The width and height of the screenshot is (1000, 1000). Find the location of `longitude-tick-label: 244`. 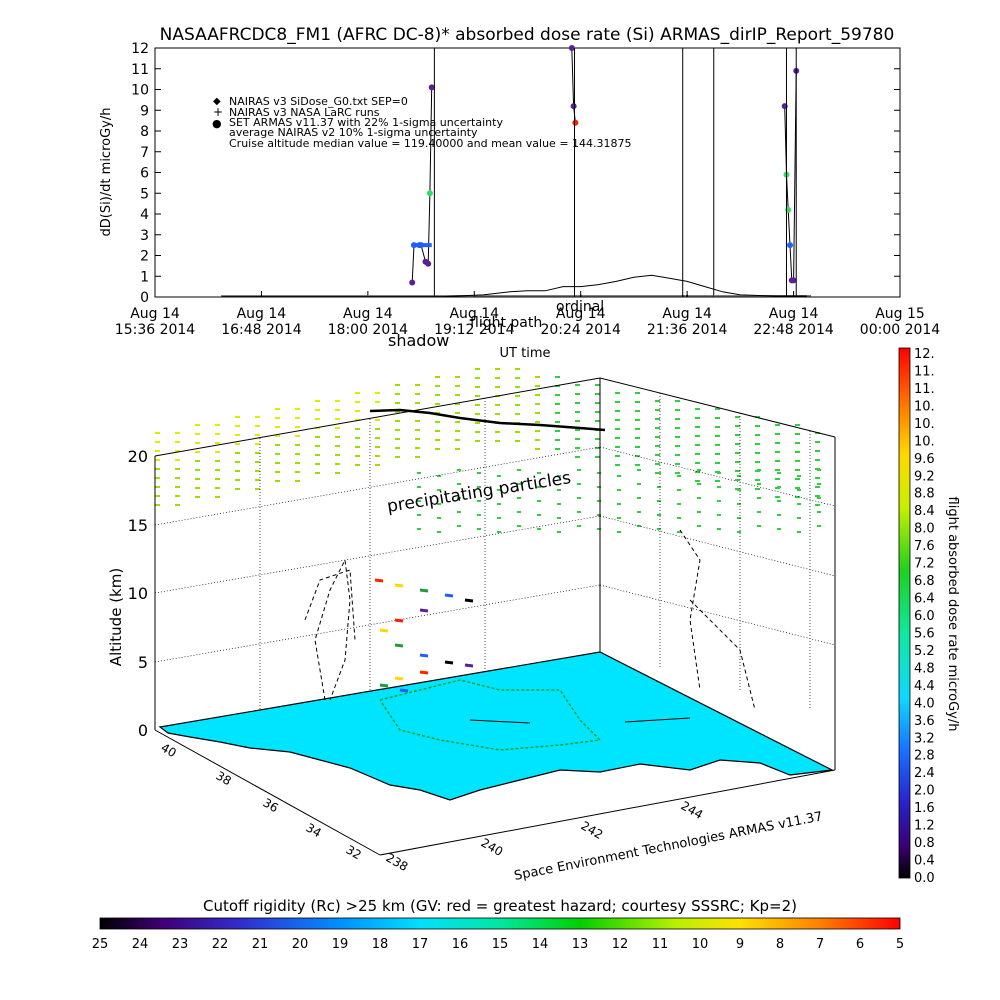

longitude-tick-label: 244 is located at coordinates (692, 810).